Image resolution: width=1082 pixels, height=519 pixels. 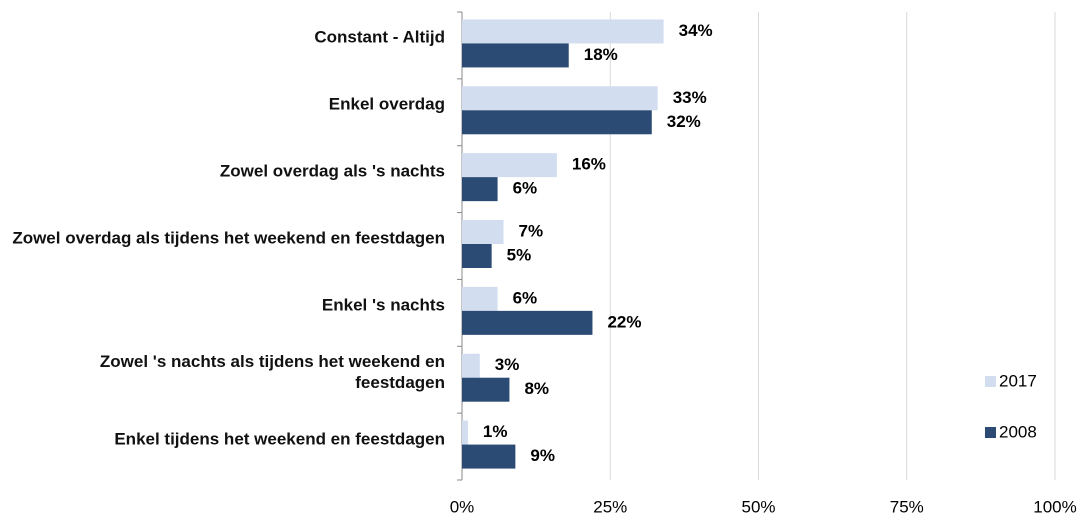 What do you see at coordinates (462, 506) in the screenshot?
I see `x-tick-label: 0%` at bounding box center [462, 506].